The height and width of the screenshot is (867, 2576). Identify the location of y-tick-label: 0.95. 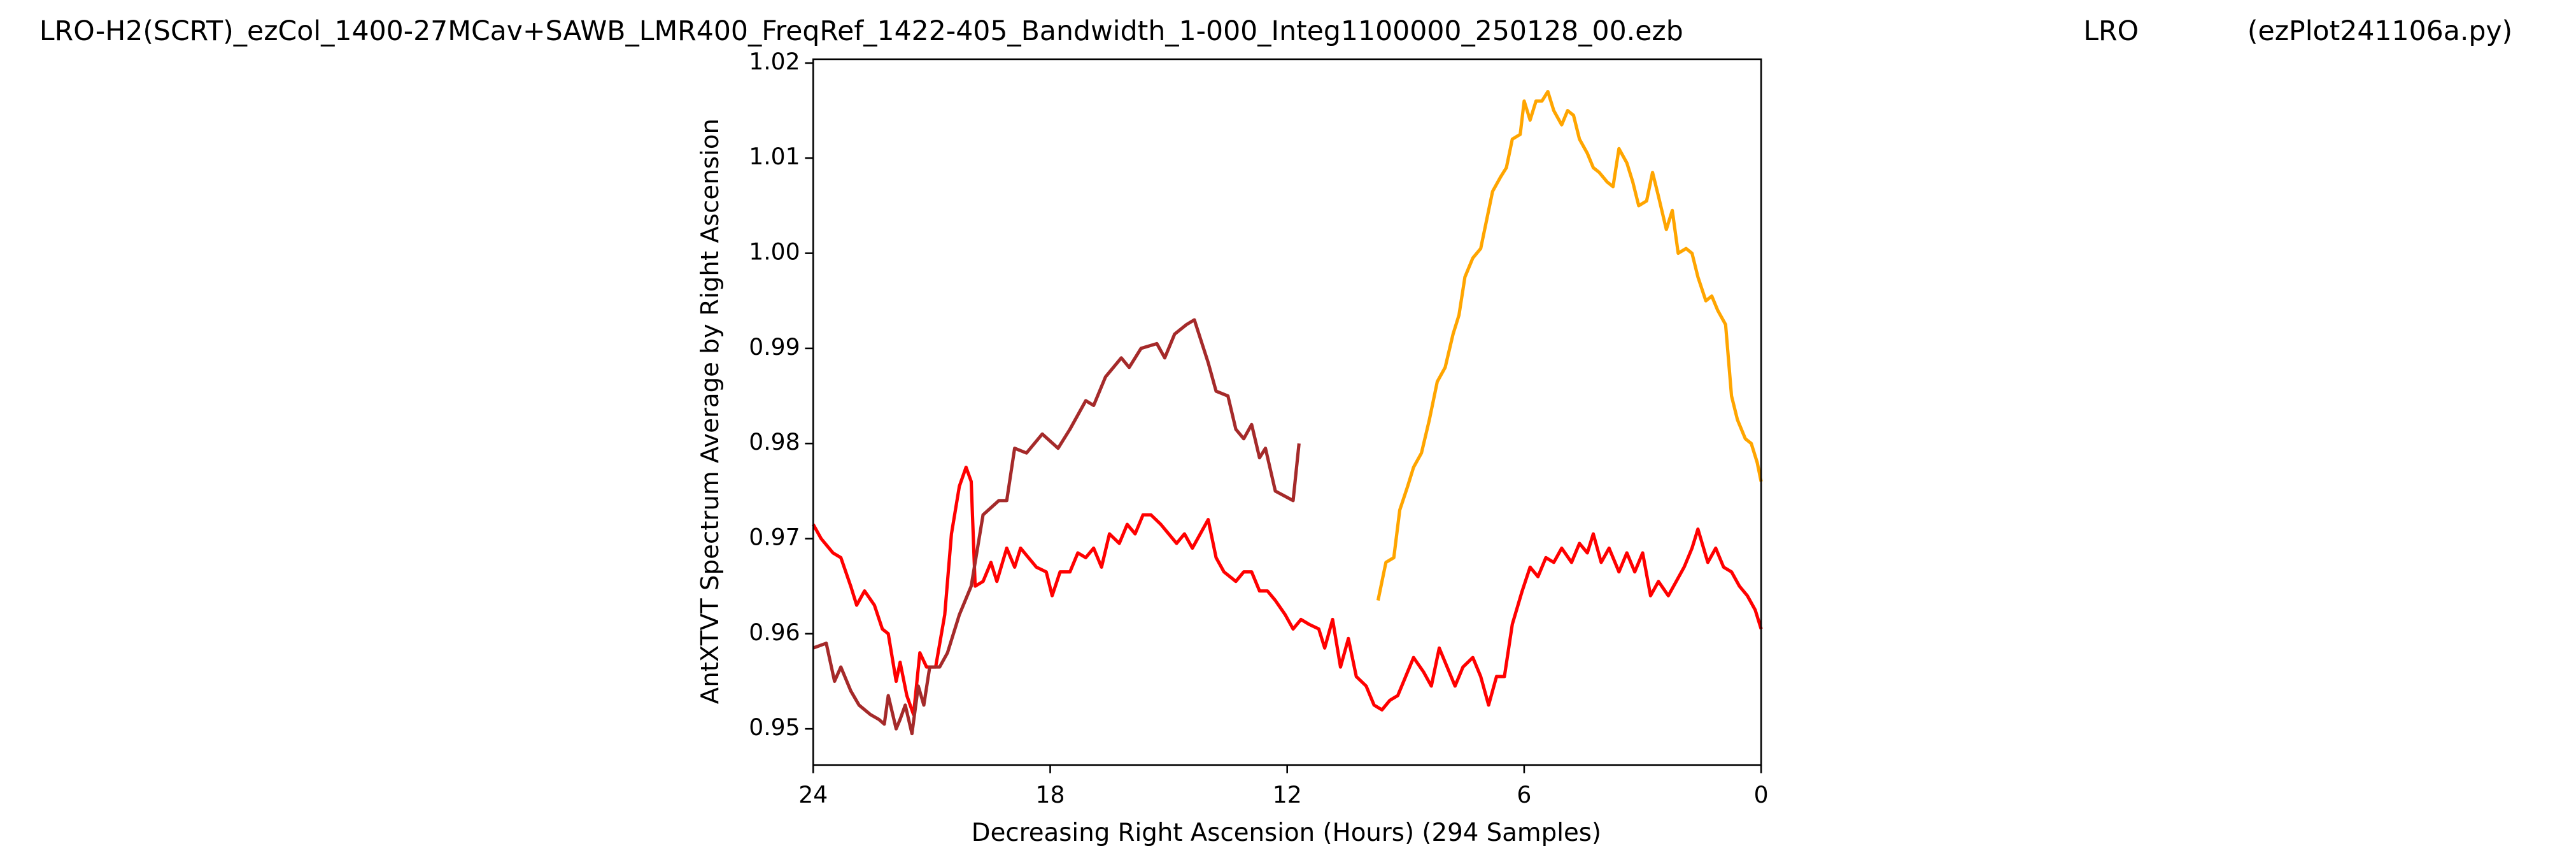
(774, 727).